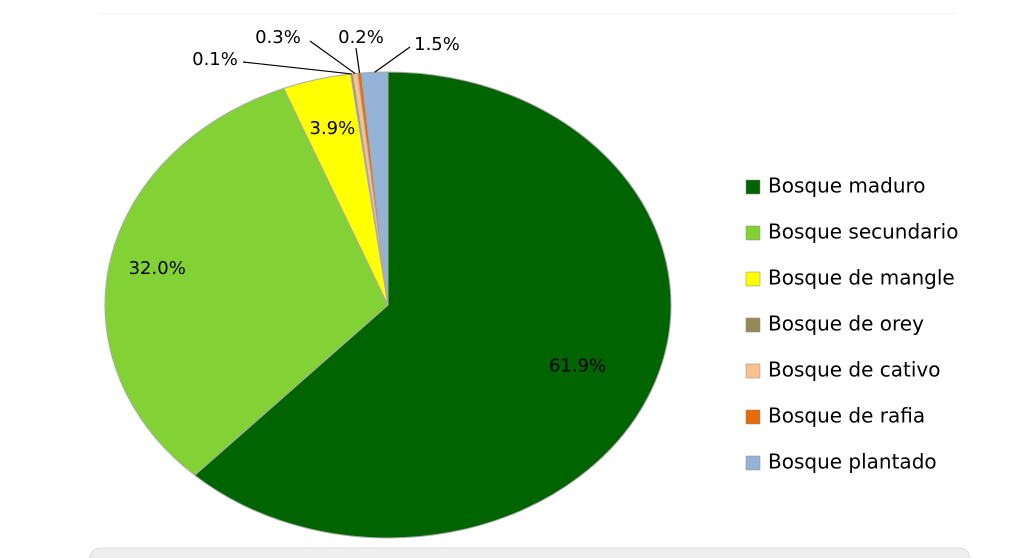 The height and width of the screenshot is (558, 1022). Describe the element at coordinates (852, 462) in the screenshot. I see `legend-label: Bosque plantado` at that location.